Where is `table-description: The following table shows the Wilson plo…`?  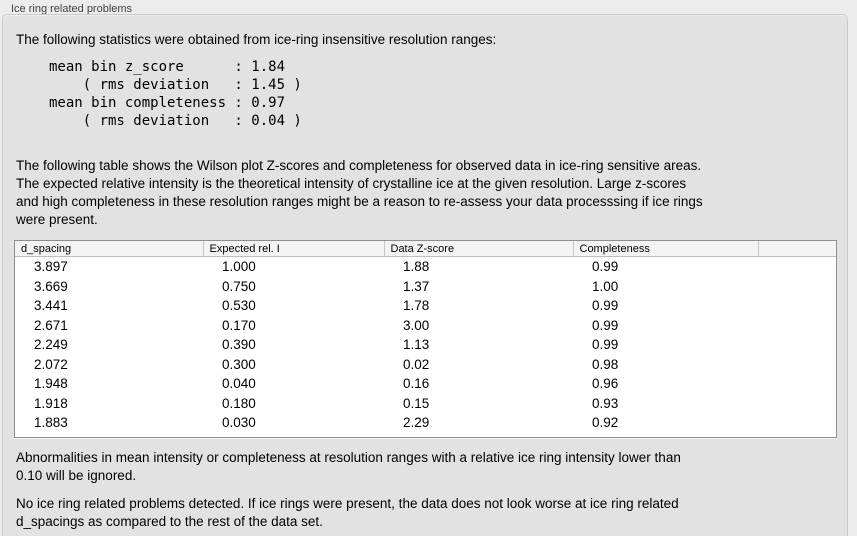 table-description: The following table shows the Wilson plo… is located at coordinates (359, 192).